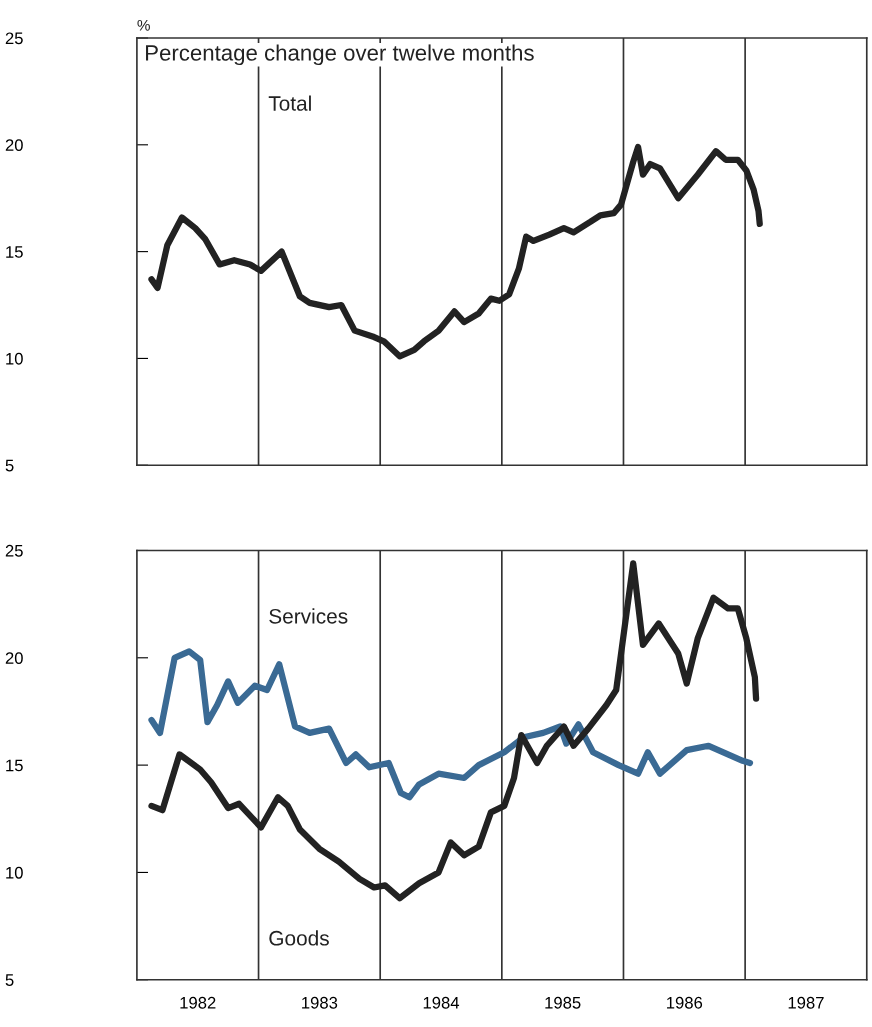  I want to click on x-tick-label: 1986, so click(685, 1002).